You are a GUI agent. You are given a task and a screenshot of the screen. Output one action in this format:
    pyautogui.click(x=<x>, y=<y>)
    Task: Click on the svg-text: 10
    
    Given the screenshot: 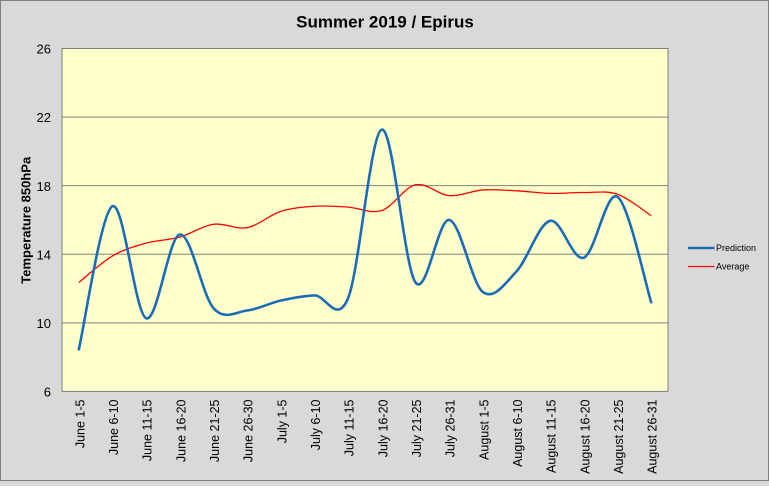 What is the action you would take?
    pyautogui.click(x=44, y=323)
    